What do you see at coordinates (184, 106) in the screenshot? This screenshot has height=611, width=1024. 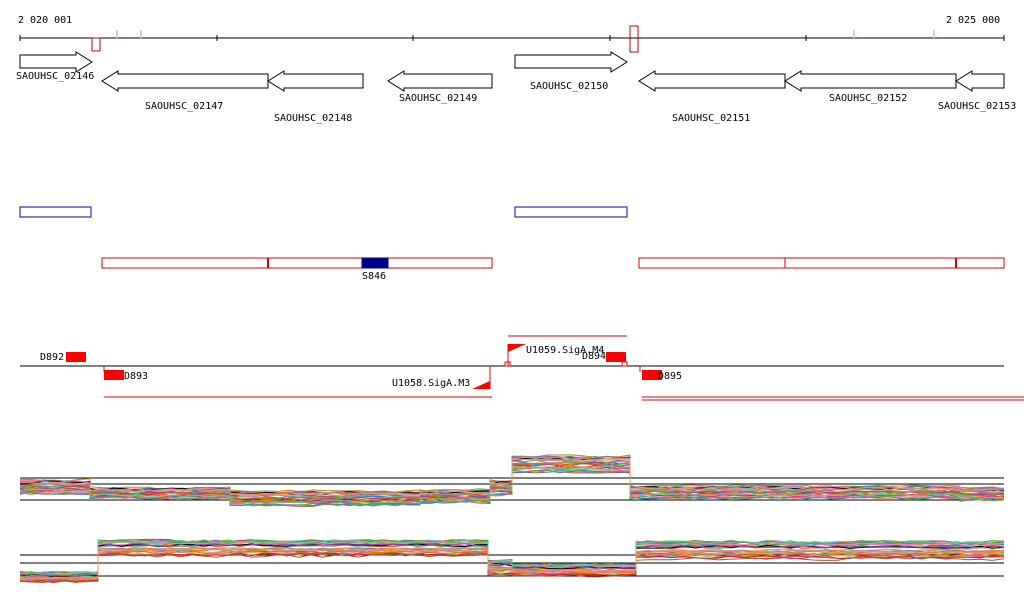 I see `gene-label: SAOUHSC_02147` at bounding box center [184, 106].